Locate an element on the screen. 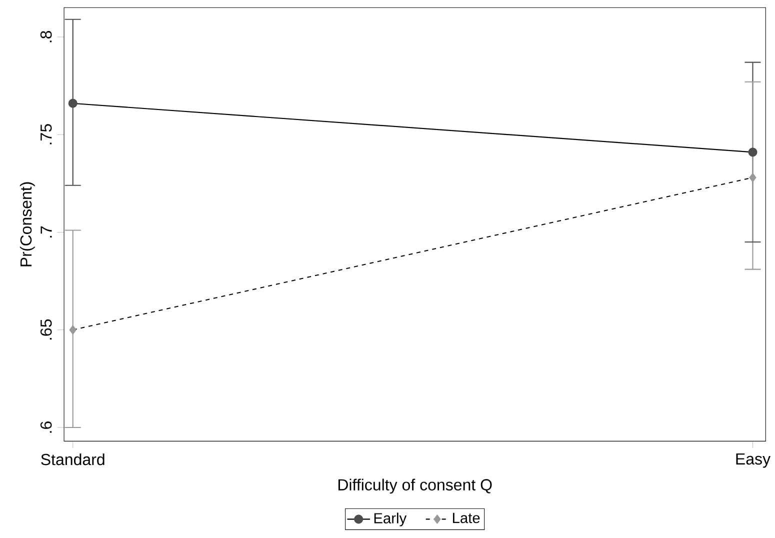  y-axis-title: Pr(Consent) is located at coordinates (27, 224).